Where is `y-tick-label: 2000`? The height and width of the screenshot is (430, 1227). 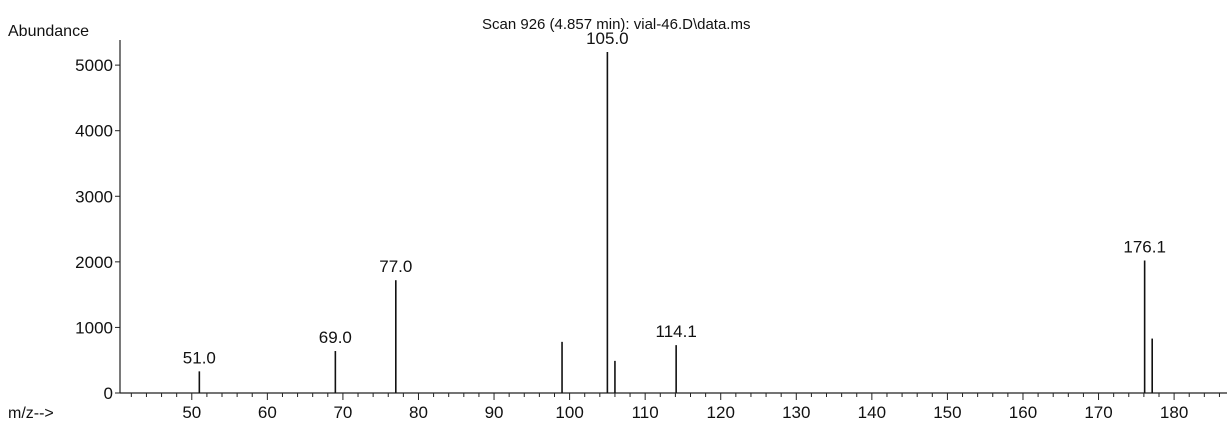
y-tick-label: 2000 is located at coordinates (94, 262).